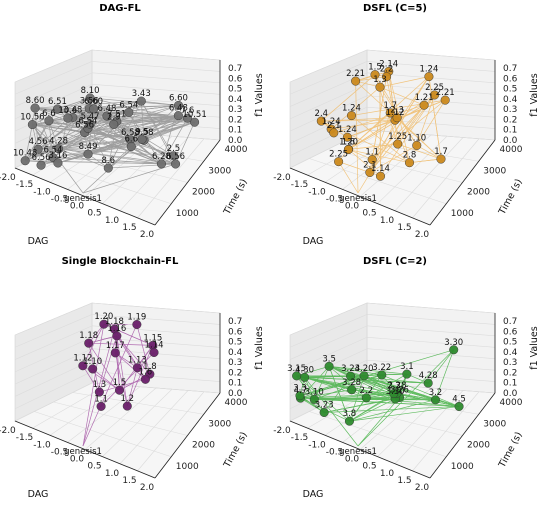 The image size is (550, 506). What do you see at coordinates (434, 88) in the screenshot?
I see `point-label: 2.25` at bounding box center [434, 88].